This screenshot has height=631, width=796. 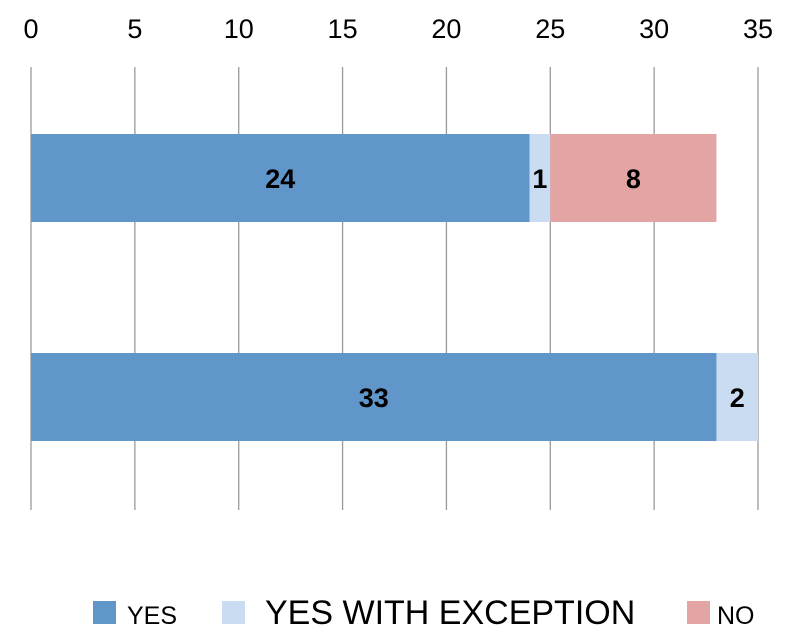 What do you see at coordinates (450, 612) in the screenshot?
I see `legend-label: YES WITH EXCEPTION` at bounding box center [450, 612].